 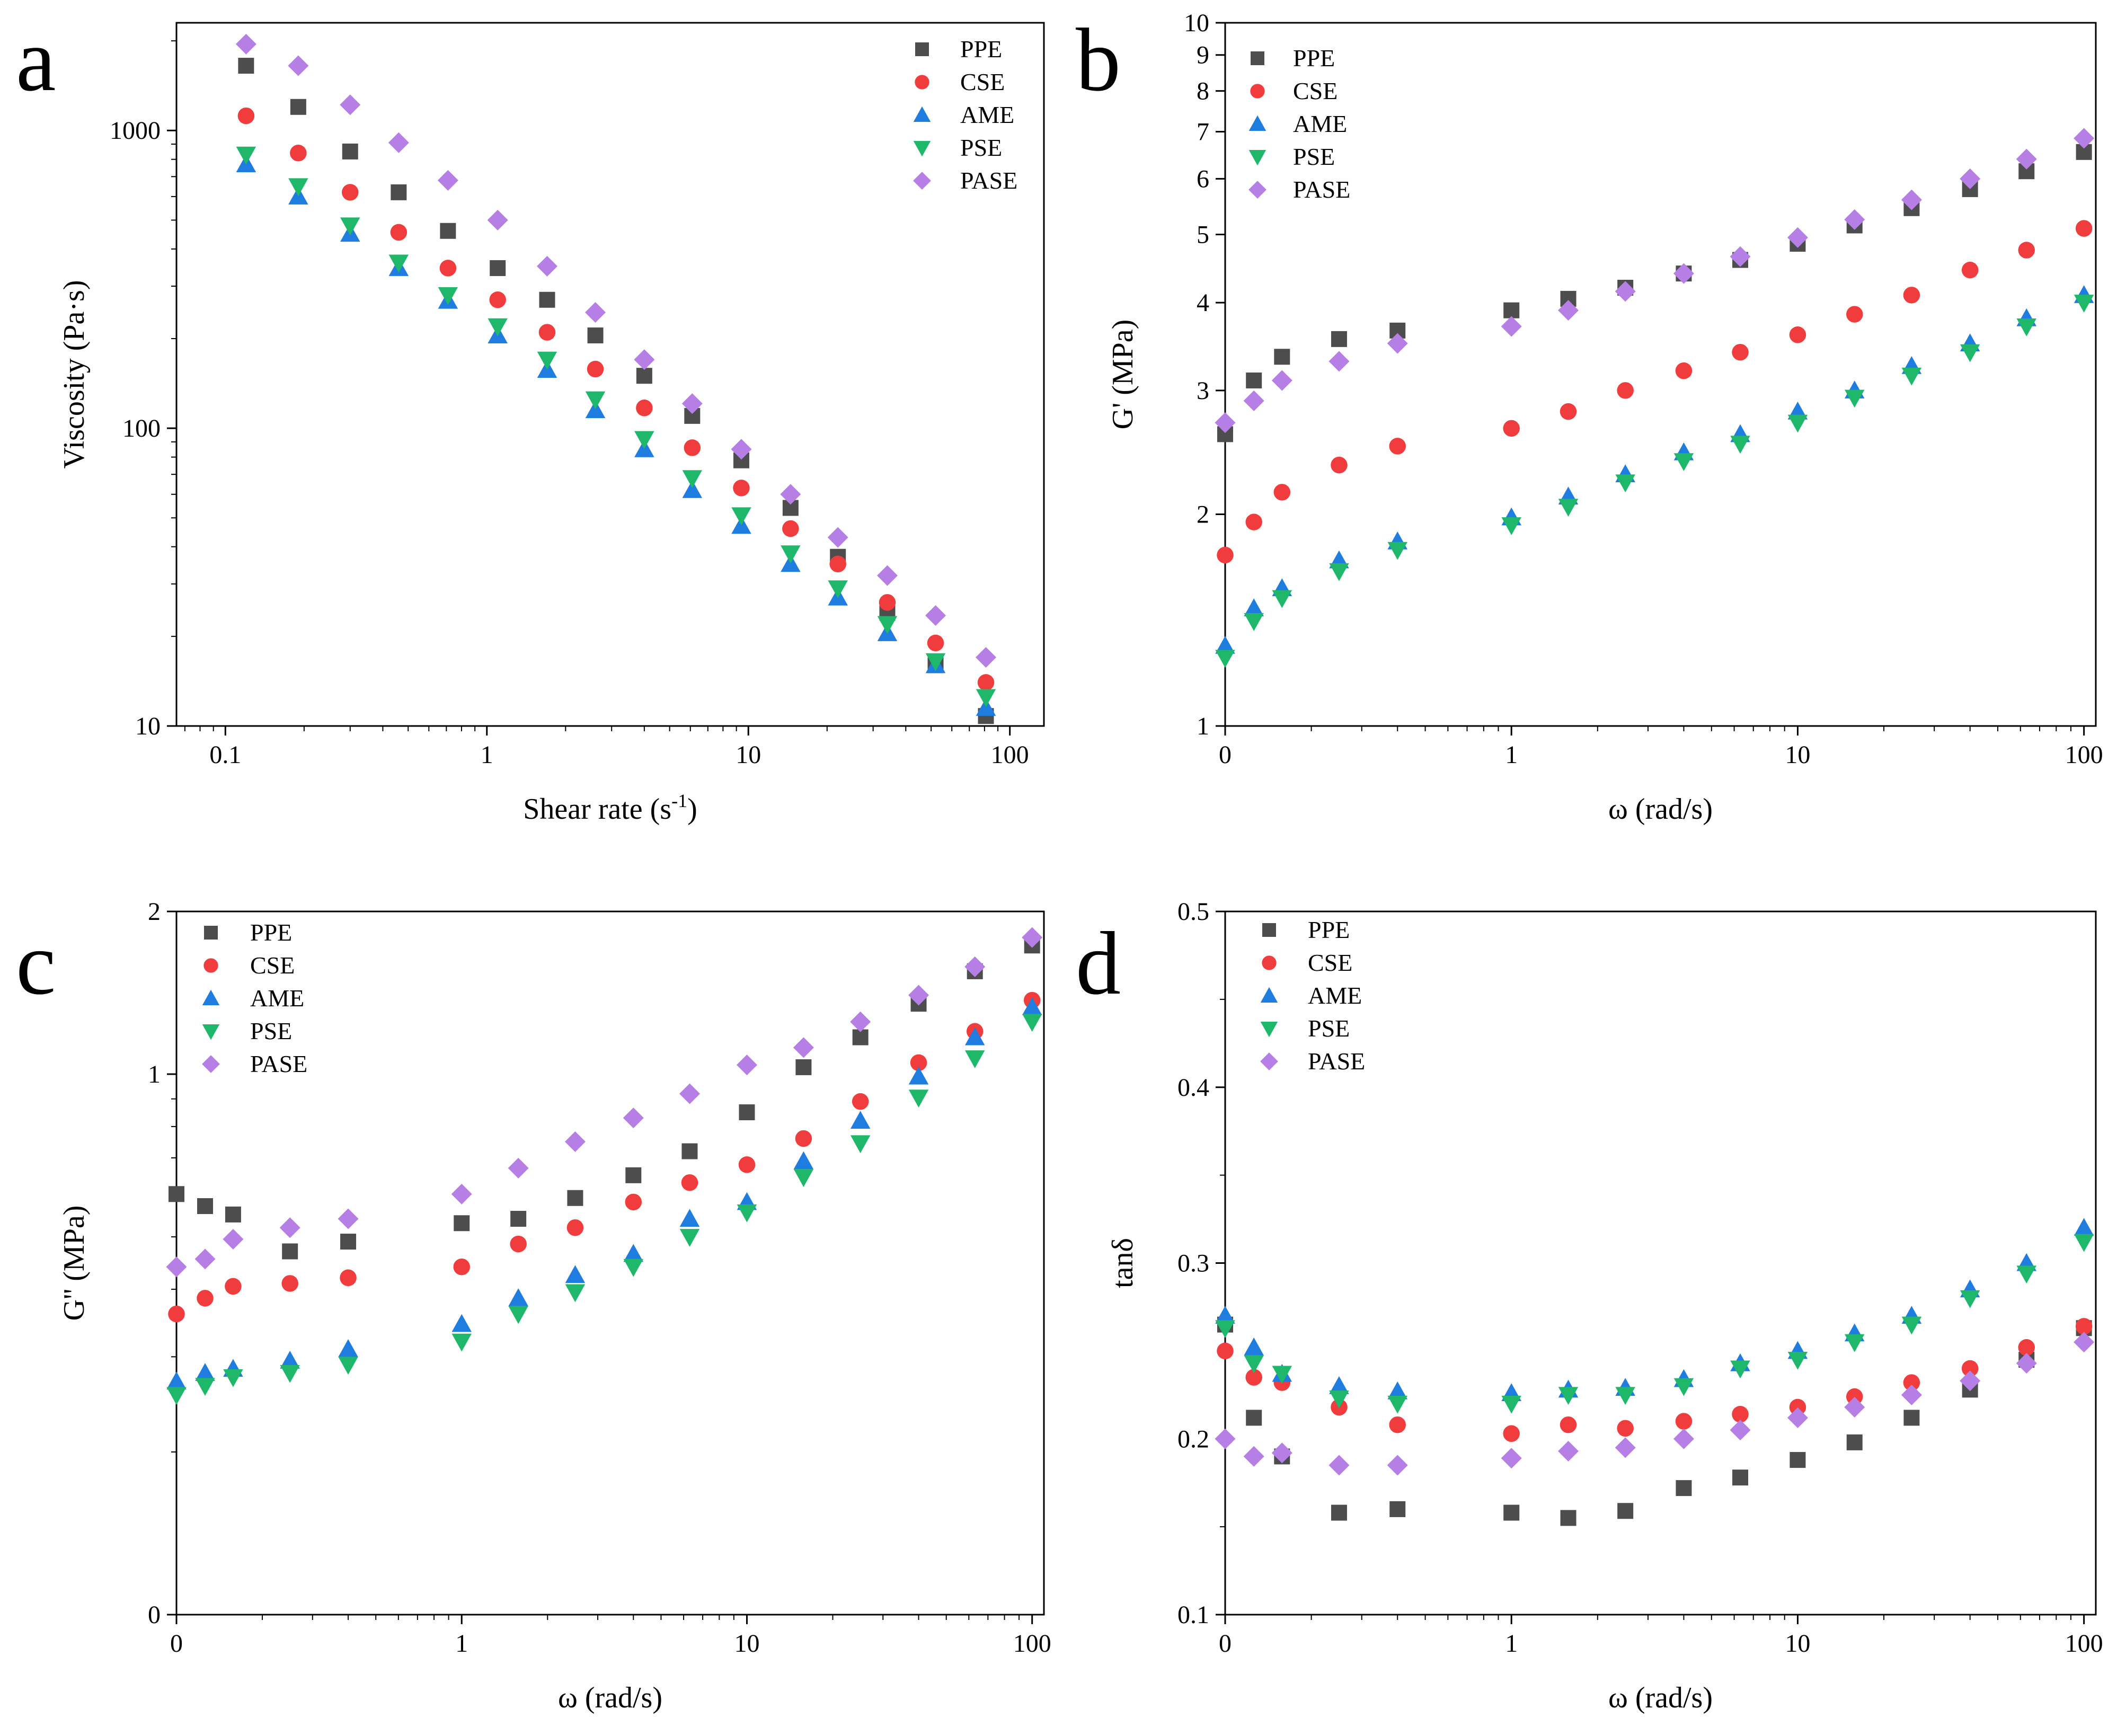 I want to click on x-tick-label: 1, so click(x=1511, y=1644).